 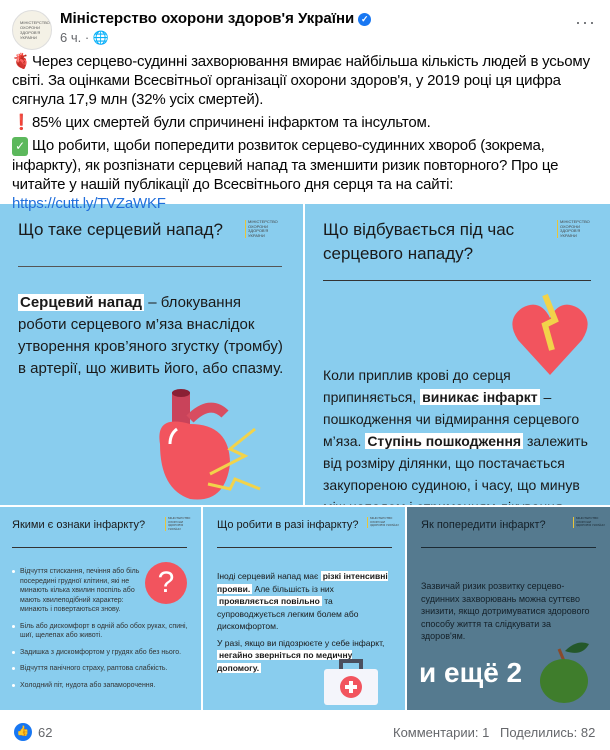 I want to click on shares-count: Поделились: 82, so click(x=548, y=732).